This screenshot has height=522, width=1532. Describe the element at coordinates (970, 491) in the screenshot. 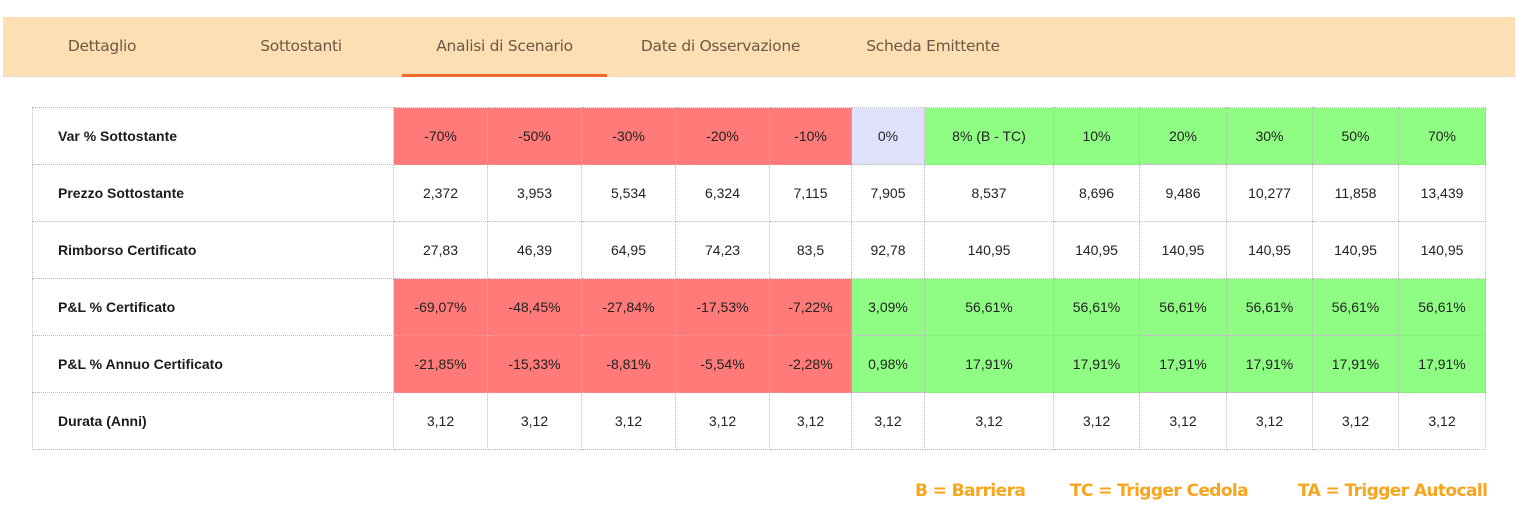

I see `legend-barriera: B = Barriera` at that location.